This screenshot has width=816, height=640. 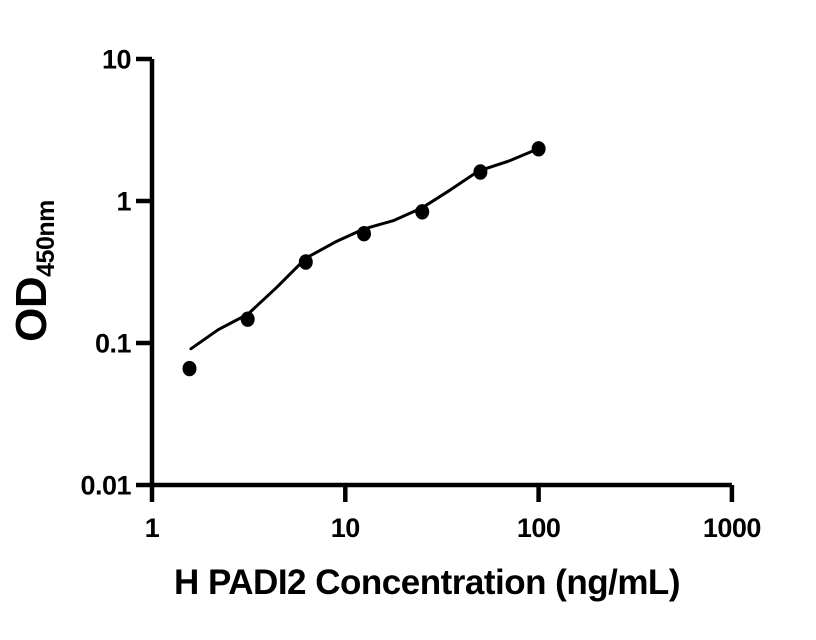 I want to click on y-axis-title-subscript: 450nm, so click(x=46, y=238).